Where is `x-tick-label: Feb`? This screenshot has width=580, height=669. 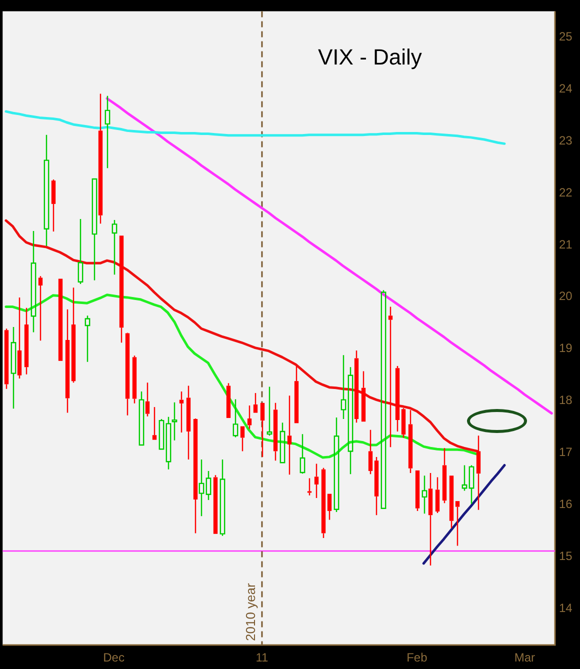 x-tick-label: Feb is located at coordinates (417, 657).